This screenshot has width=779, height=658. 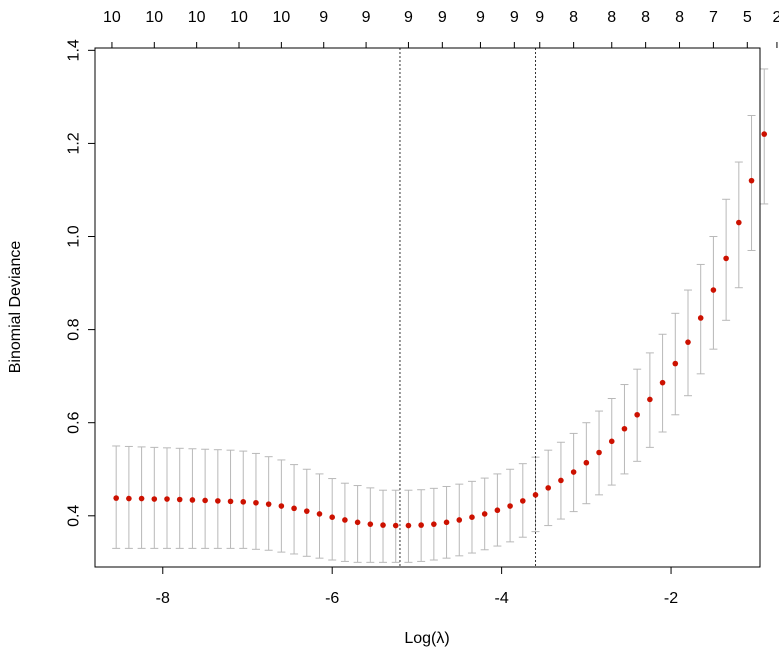 I want to click on top-tick-label: 2, so click(x=775, y=17).